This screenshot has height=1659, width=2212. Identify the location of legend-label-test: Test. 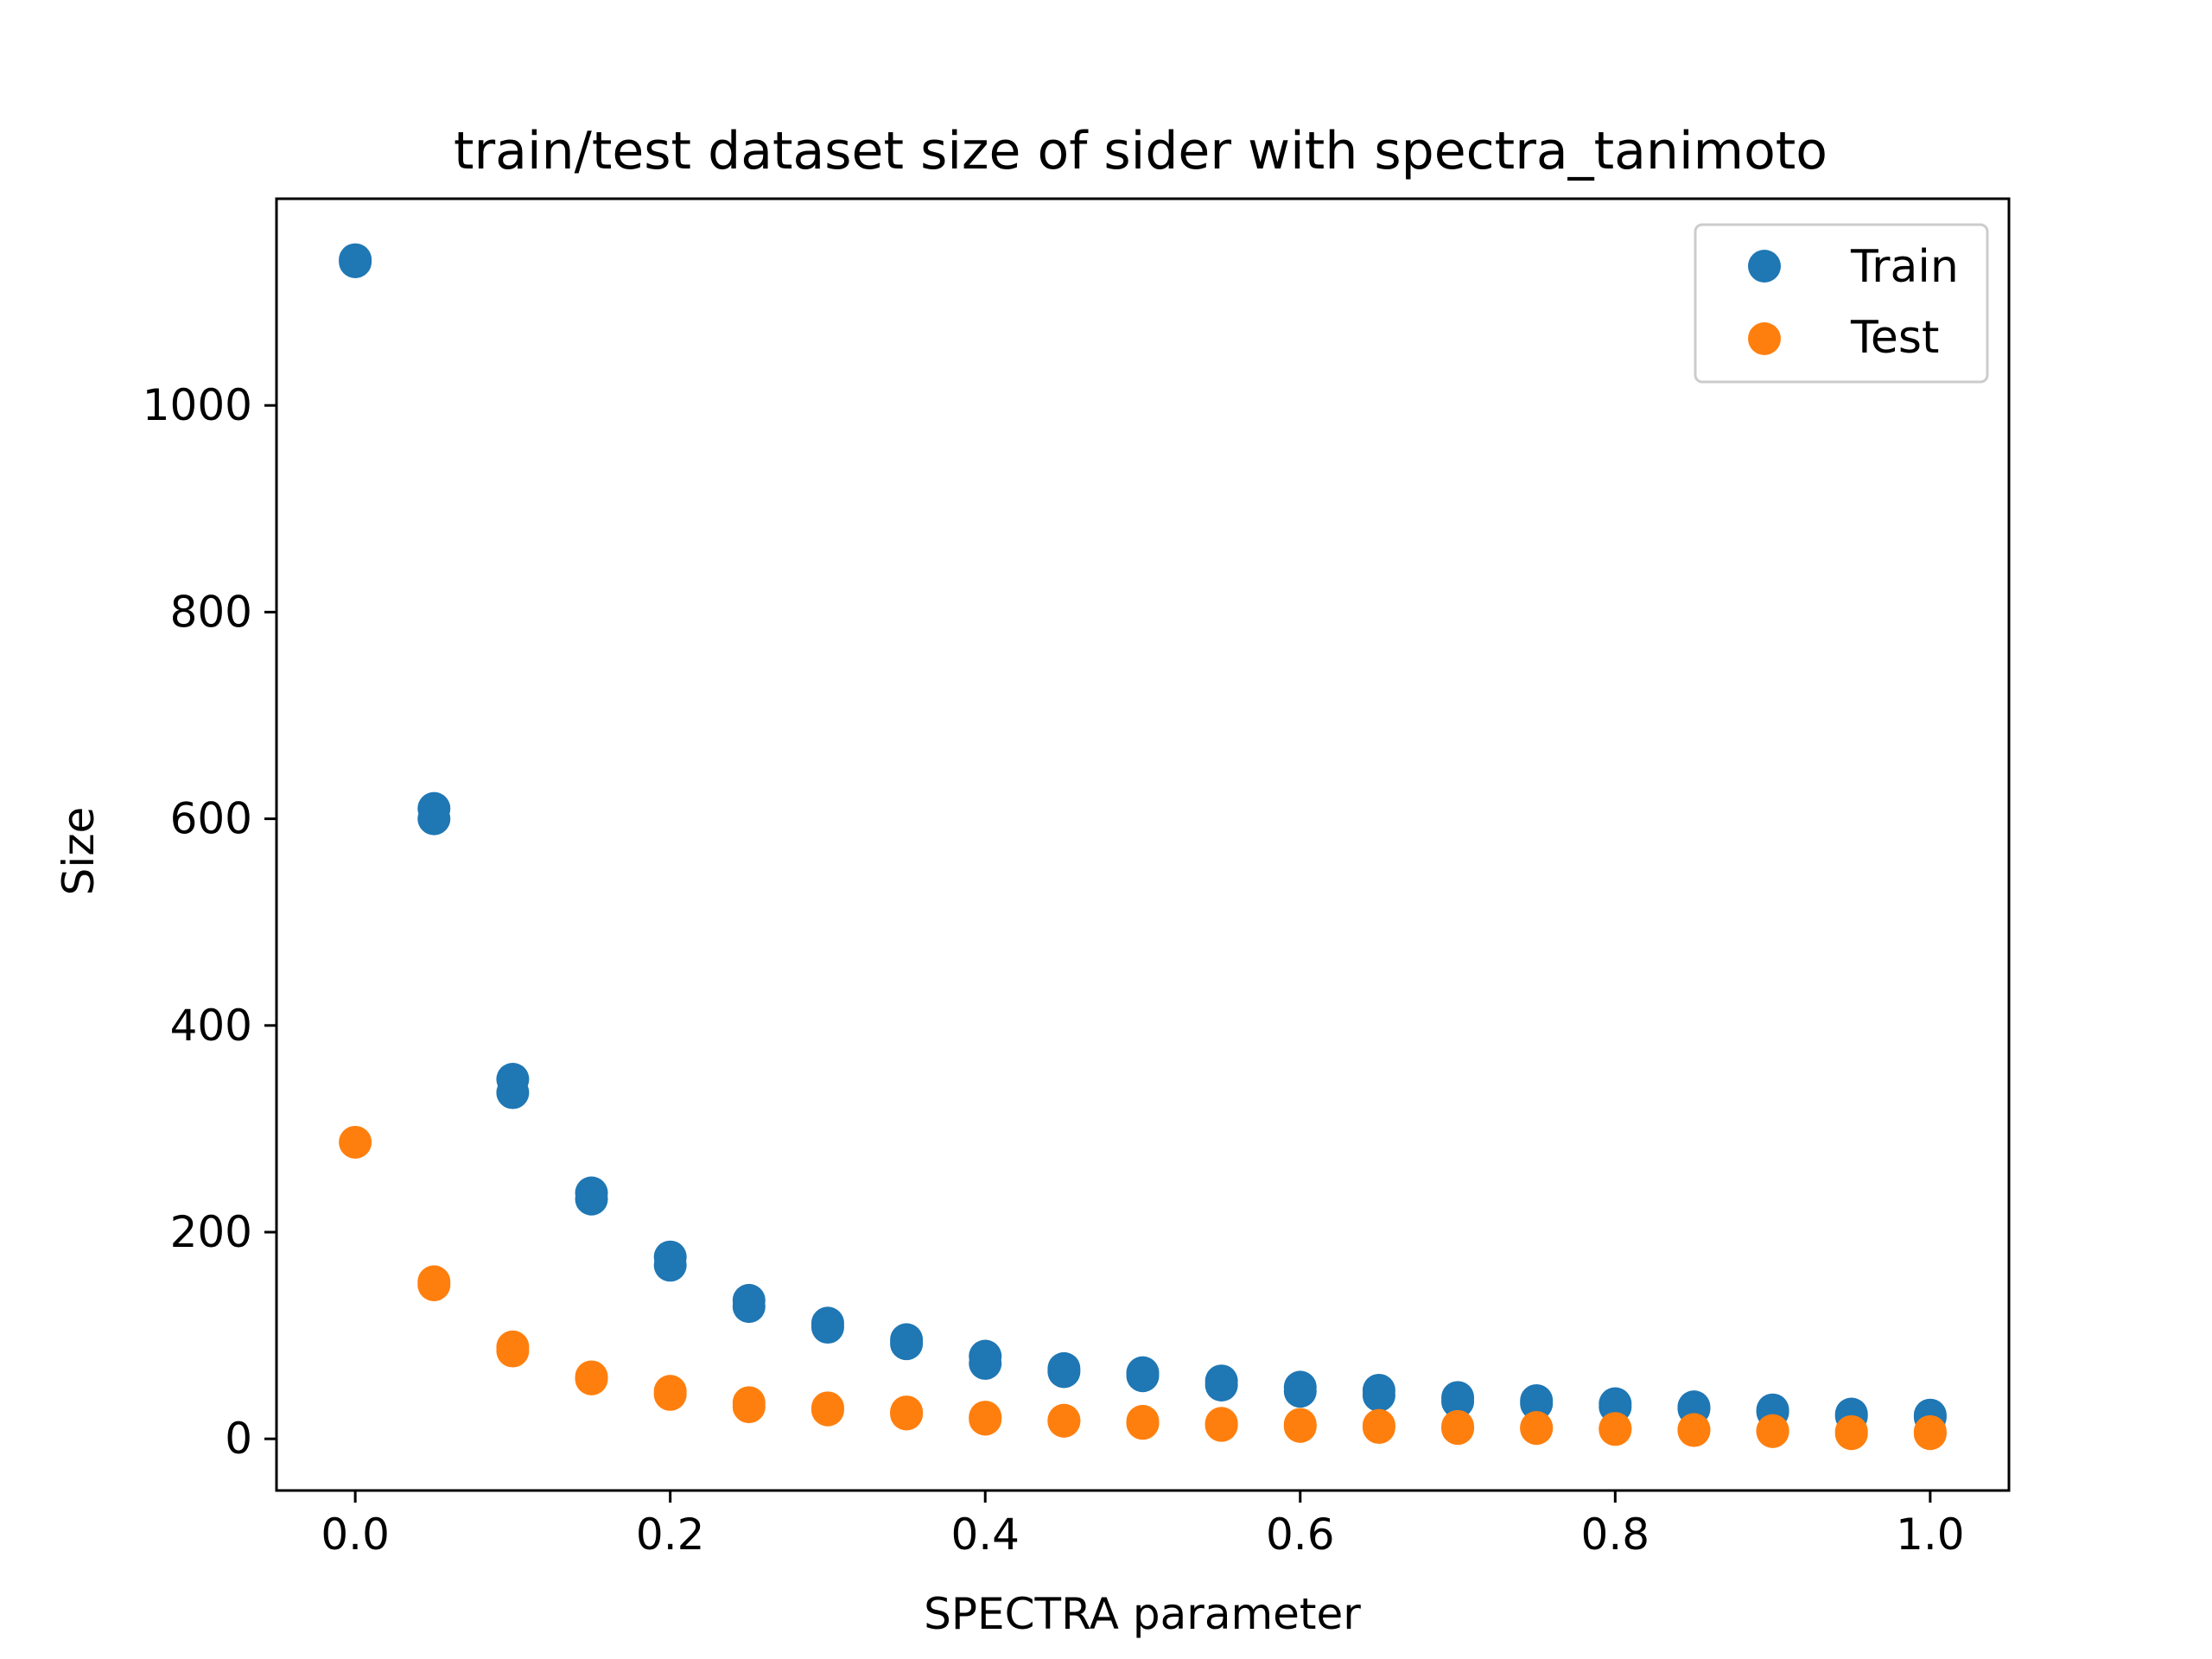
(1894, 338).